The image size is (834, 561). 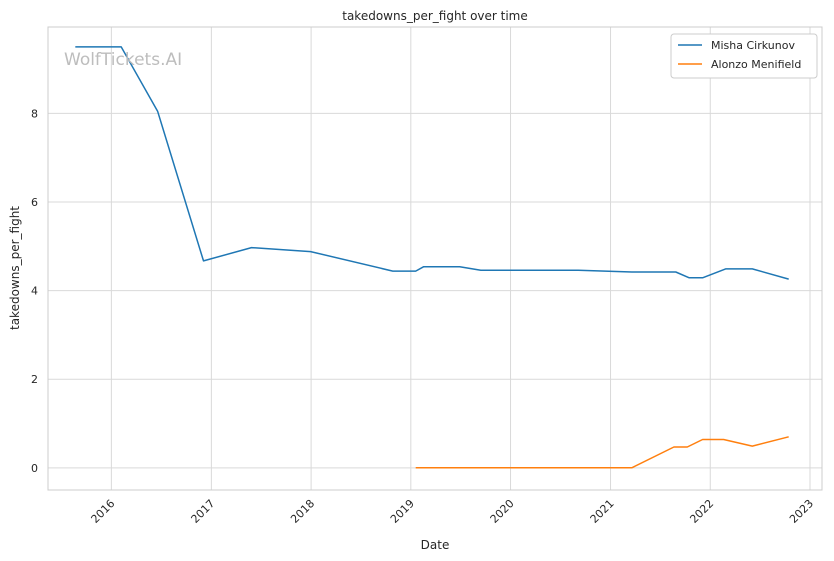 I want to click on legend-label-alonzo-menifield: Alonzo Menifield, so click(x=756, y=64).